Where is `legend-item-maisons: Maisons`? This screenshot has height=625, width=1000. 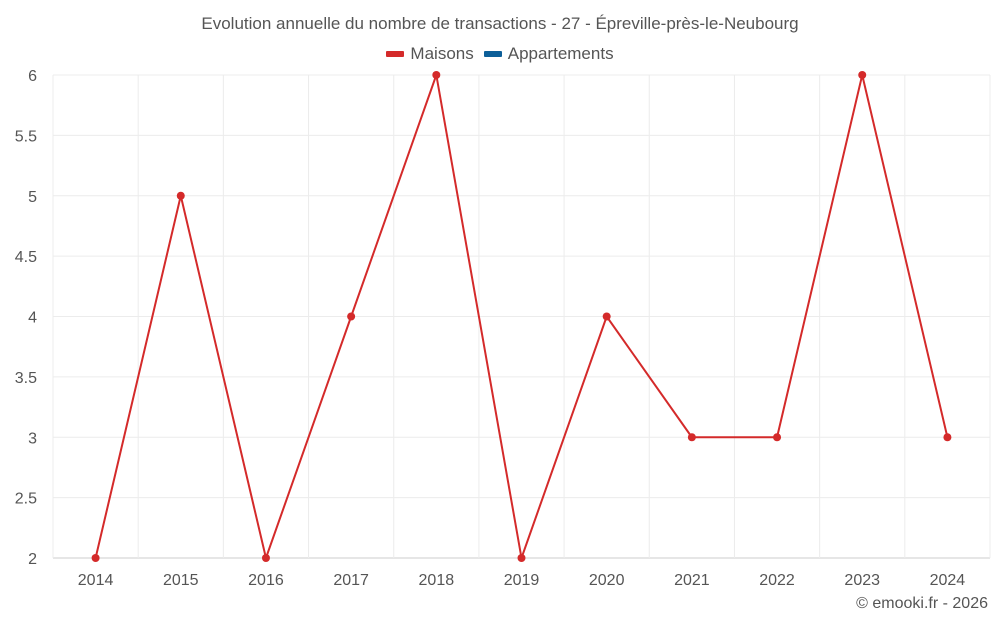 legend-item-maisons: Maisons is located at coordinates (430, 54).